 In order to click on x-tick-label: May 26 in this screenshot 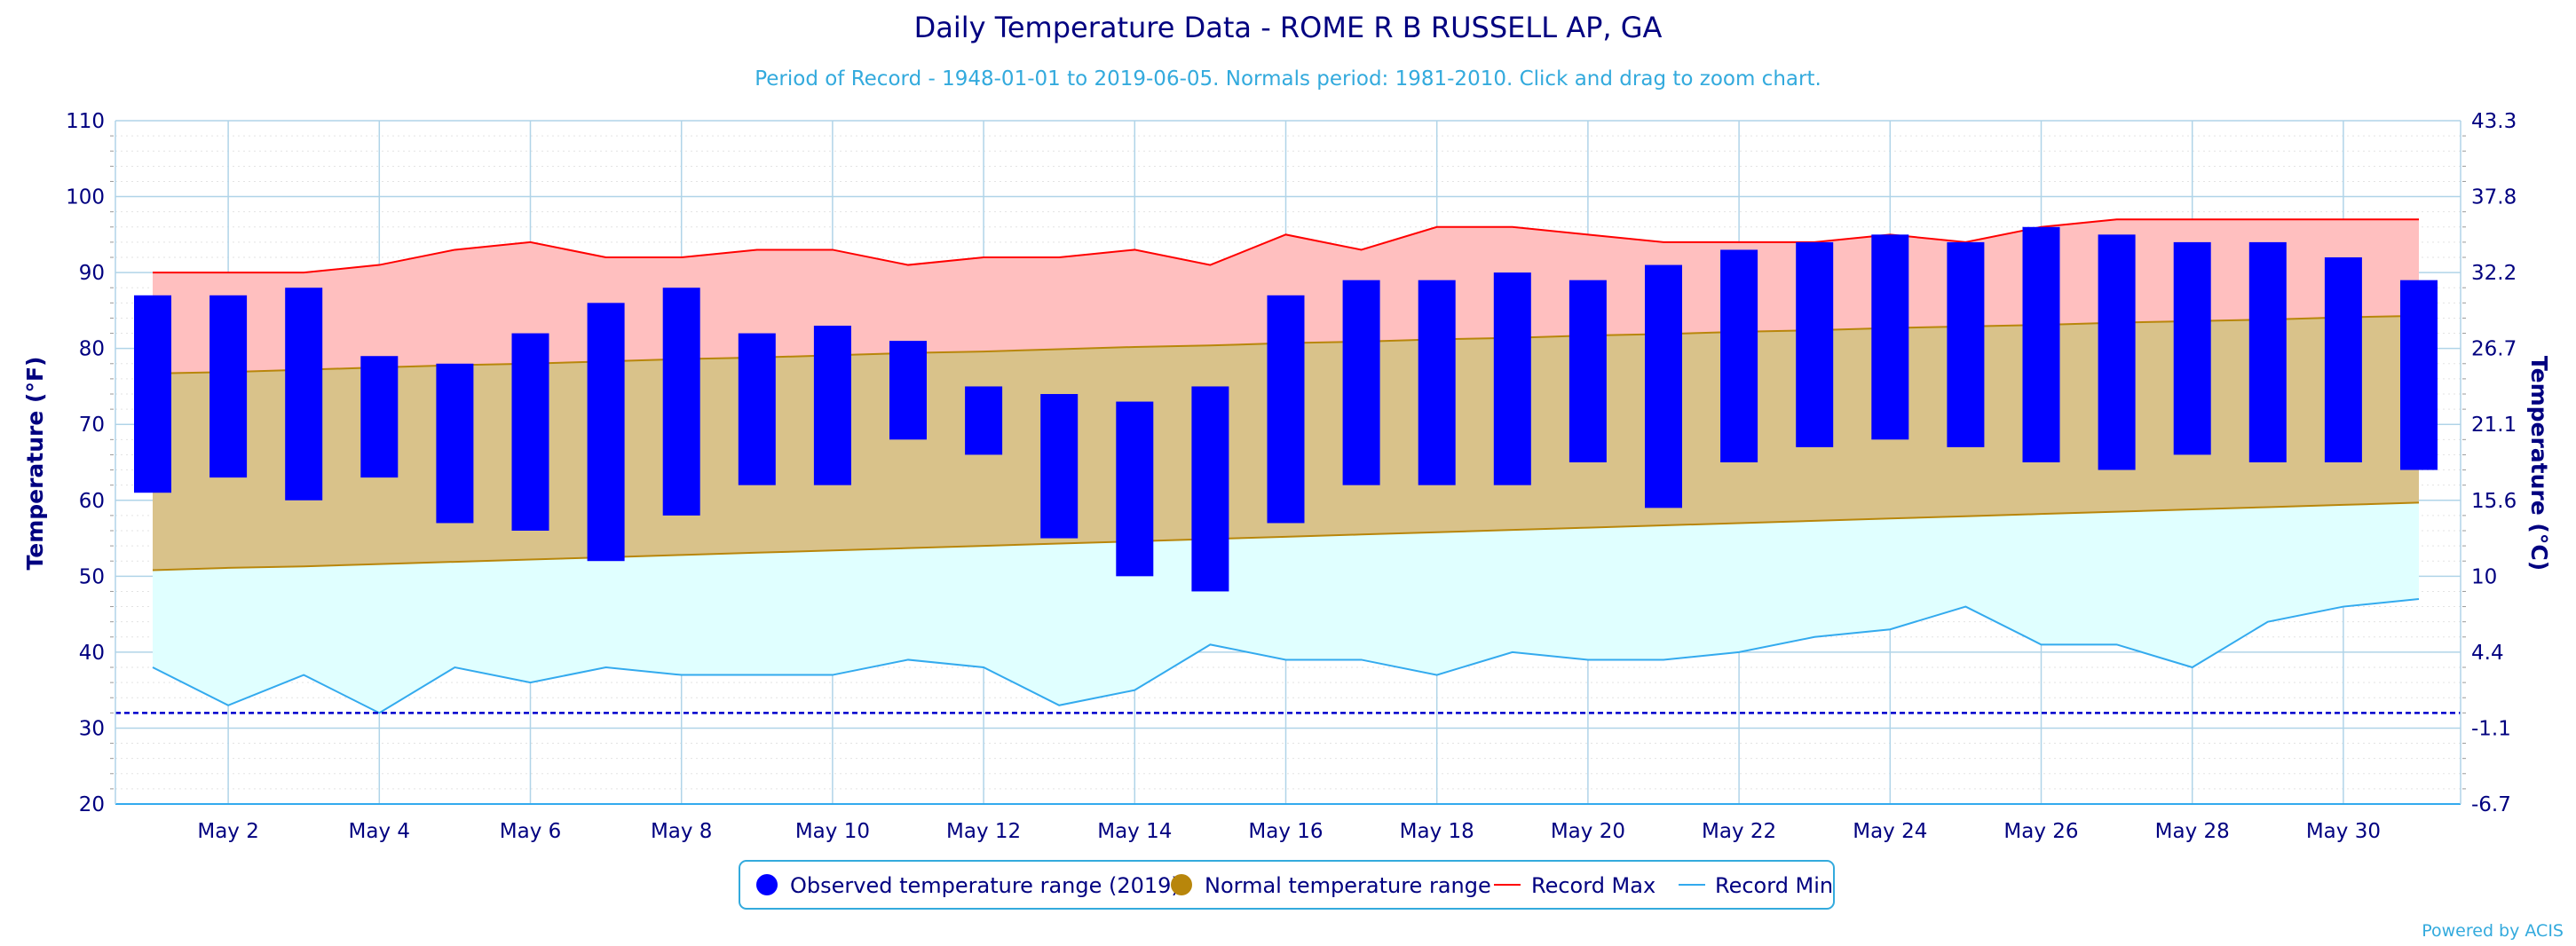, I will do `click(2040, 832)`.